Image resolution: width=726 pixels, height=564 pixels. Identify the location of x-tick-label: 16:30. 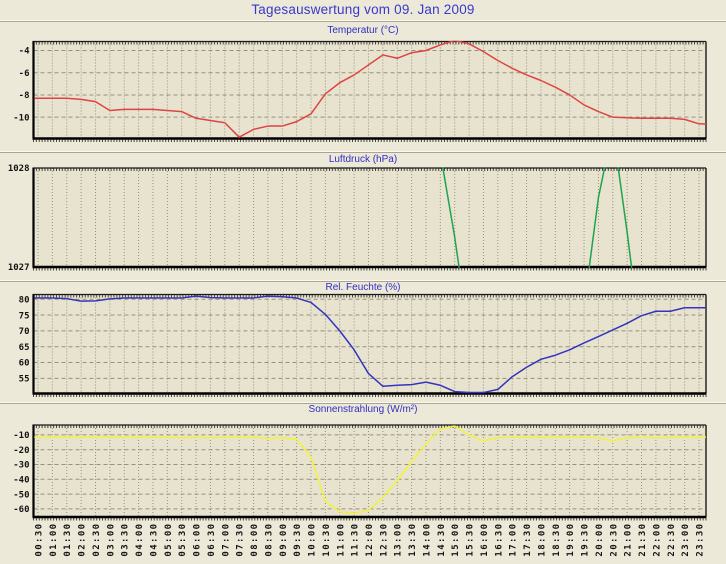
(499, 540).